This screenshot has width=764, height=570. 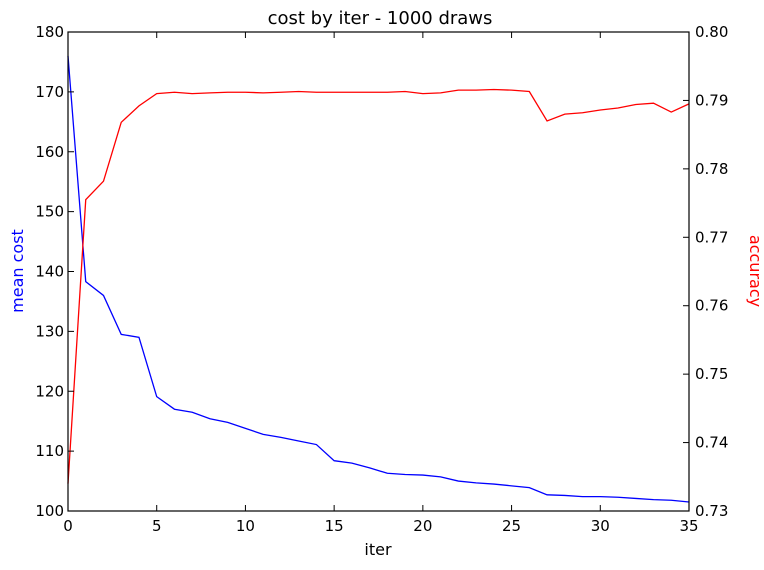 What do you see at coordinates (711, 511) in the screenshot?
I see `y-right-tick-label: 0.73` at bounding box center [711, 511].